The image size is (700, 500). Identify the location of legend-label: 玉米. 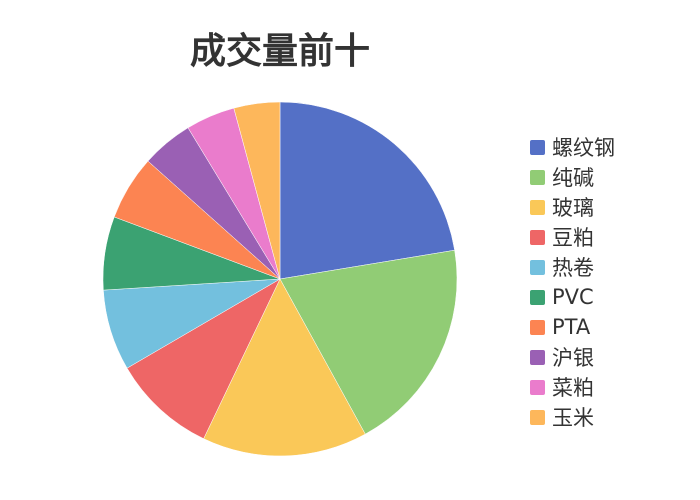
(573, 418).